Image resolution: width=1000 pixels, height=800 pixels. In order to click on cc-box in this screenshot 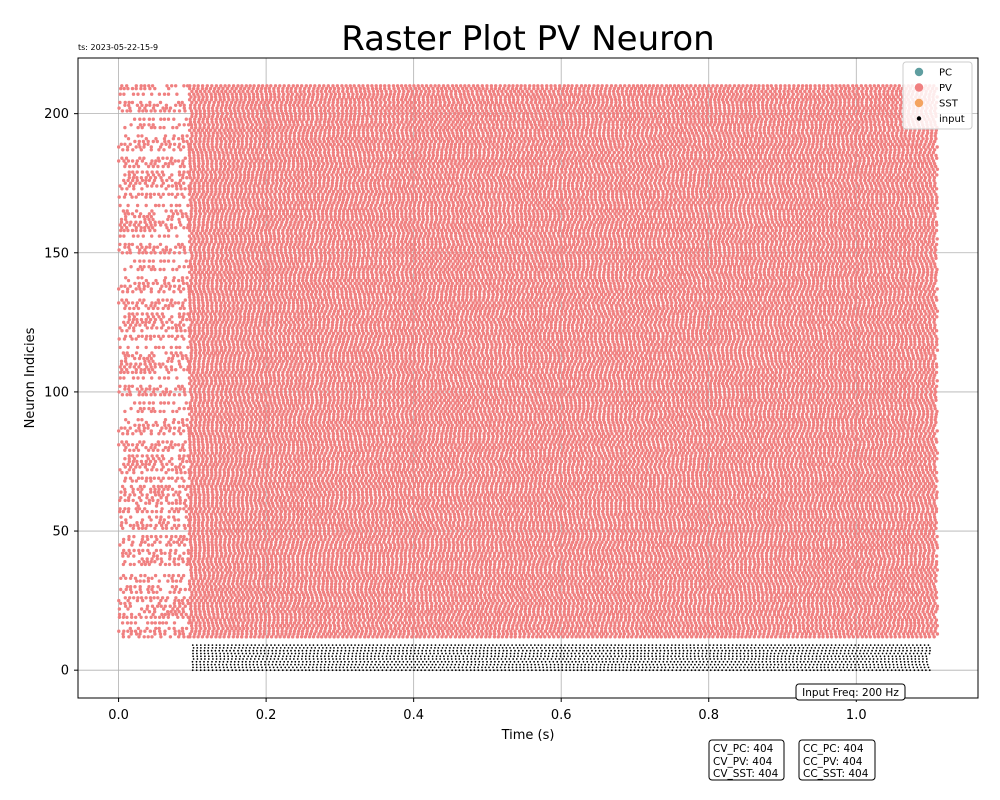, I will do `click(837, 760)`.